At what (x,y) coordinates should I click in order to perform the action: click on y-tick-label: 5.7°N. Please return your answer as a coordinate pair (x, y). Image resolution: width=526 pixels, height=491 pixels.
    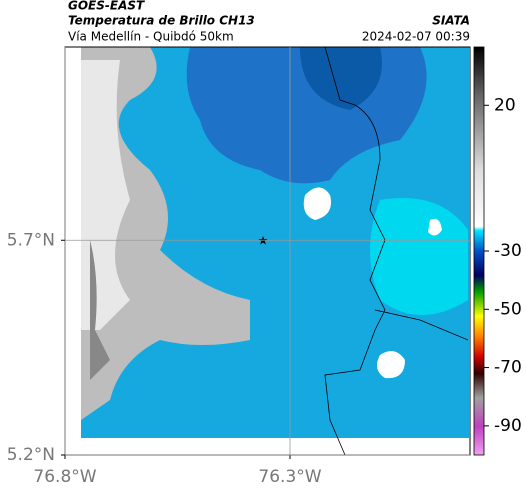
    Looking at the image, I should click on (31, 240).